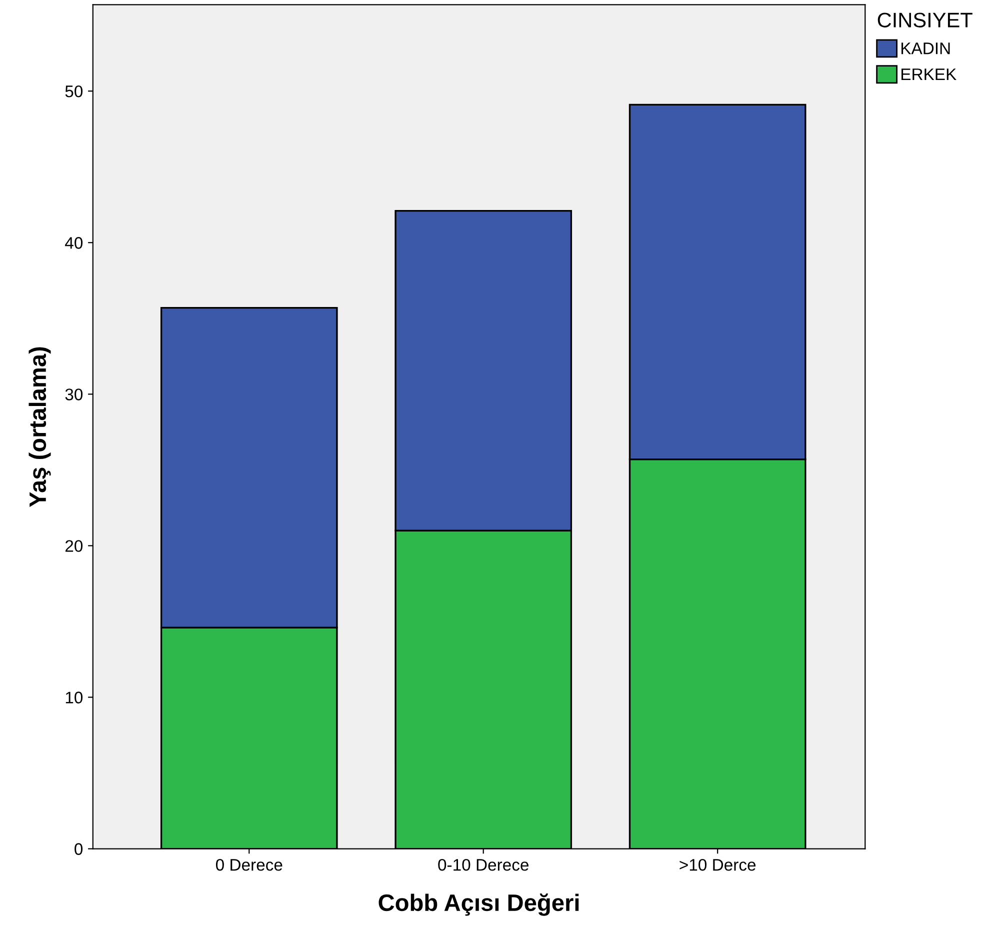 This screenshot has width=999, height=941. Describe the element at coordinates (926, 48) in the screenshot. I see `legend-label: KADIN` at that location.